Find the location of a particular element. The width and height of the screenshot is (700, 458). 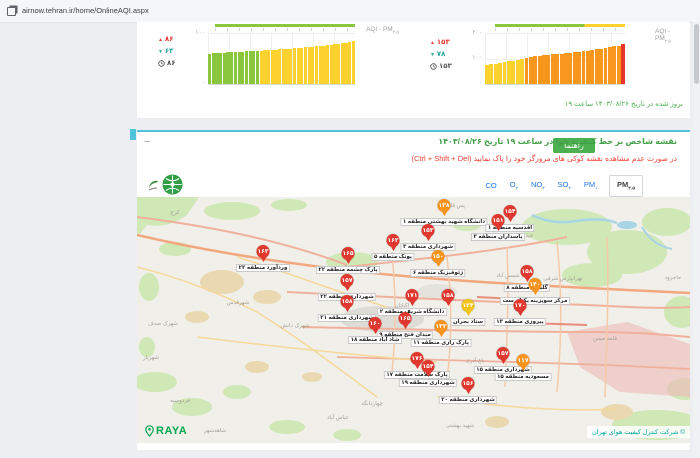

place-label: شهید بهشتی is located at coordinates (460, 426).